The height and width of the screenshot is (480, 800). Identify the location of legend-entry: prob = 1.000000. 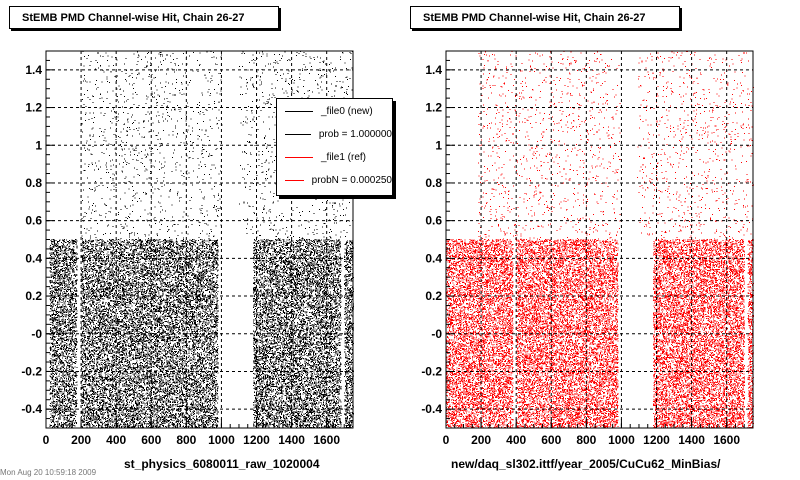
(334, 134).